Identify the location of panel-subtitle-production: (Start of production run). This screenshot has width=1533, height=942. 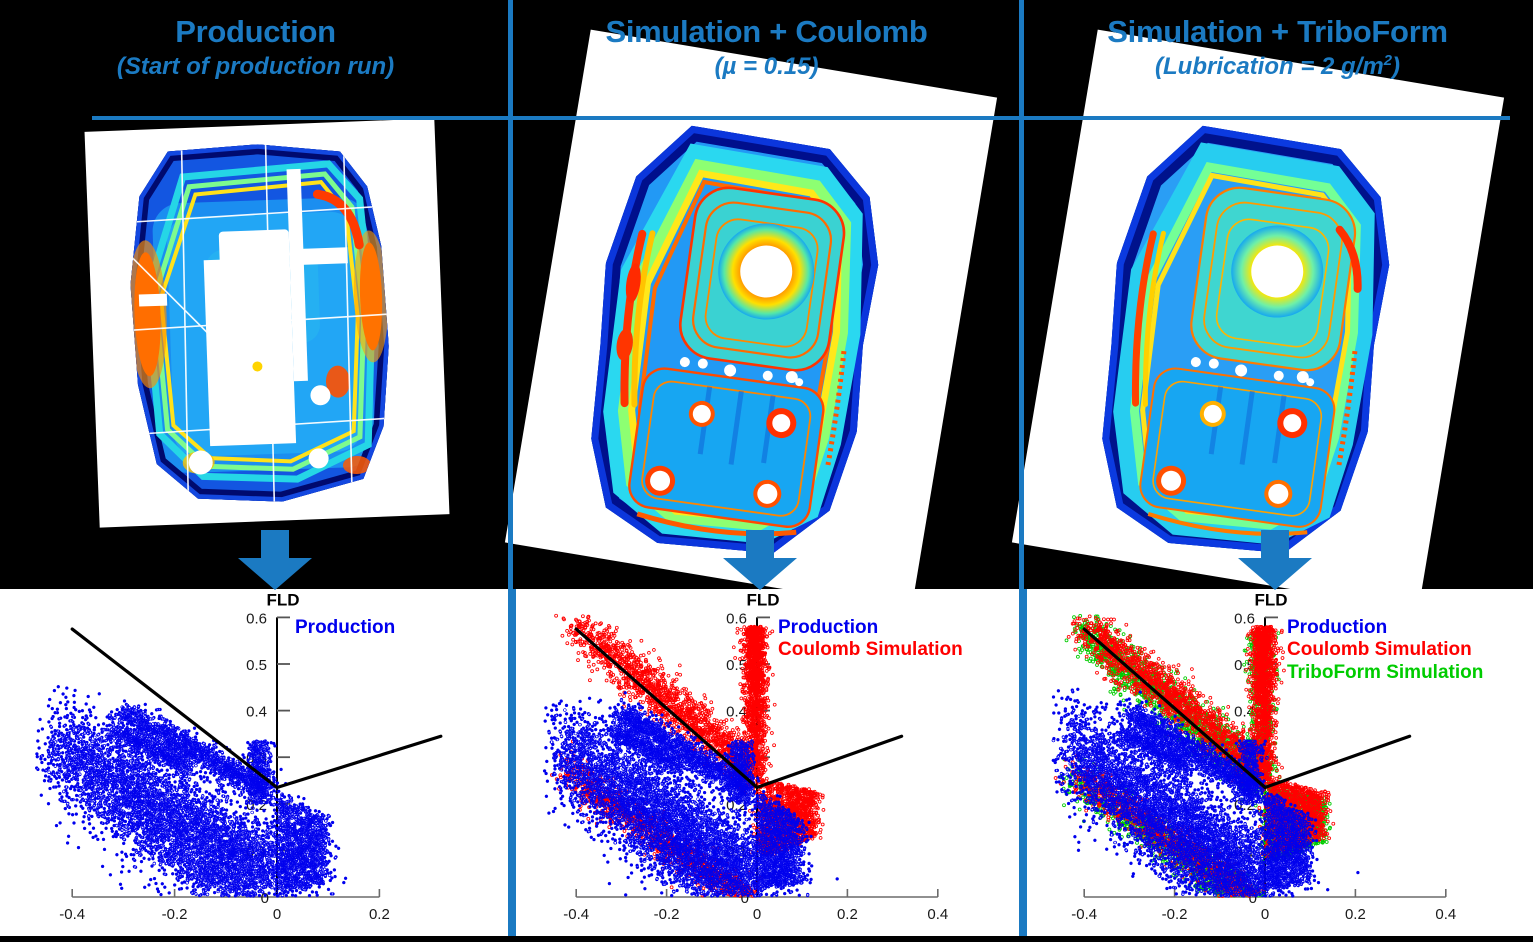
(255, 67).